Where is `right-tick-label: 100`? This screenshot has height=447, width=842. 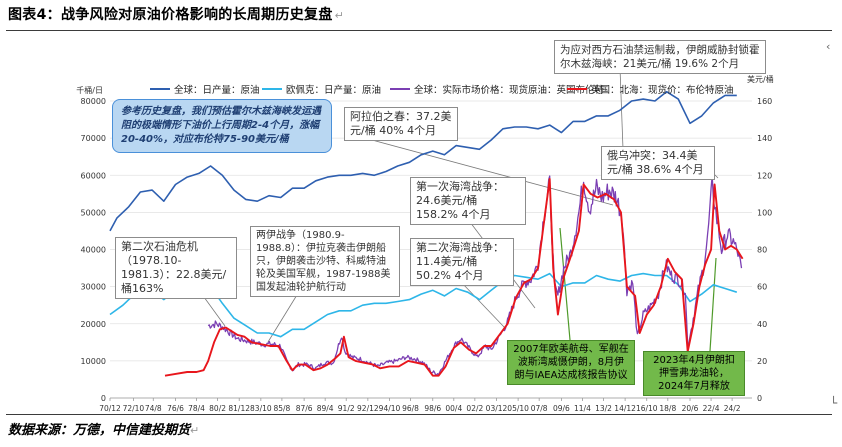
right-tick-label: 100 is located at coordinates (764, 212).